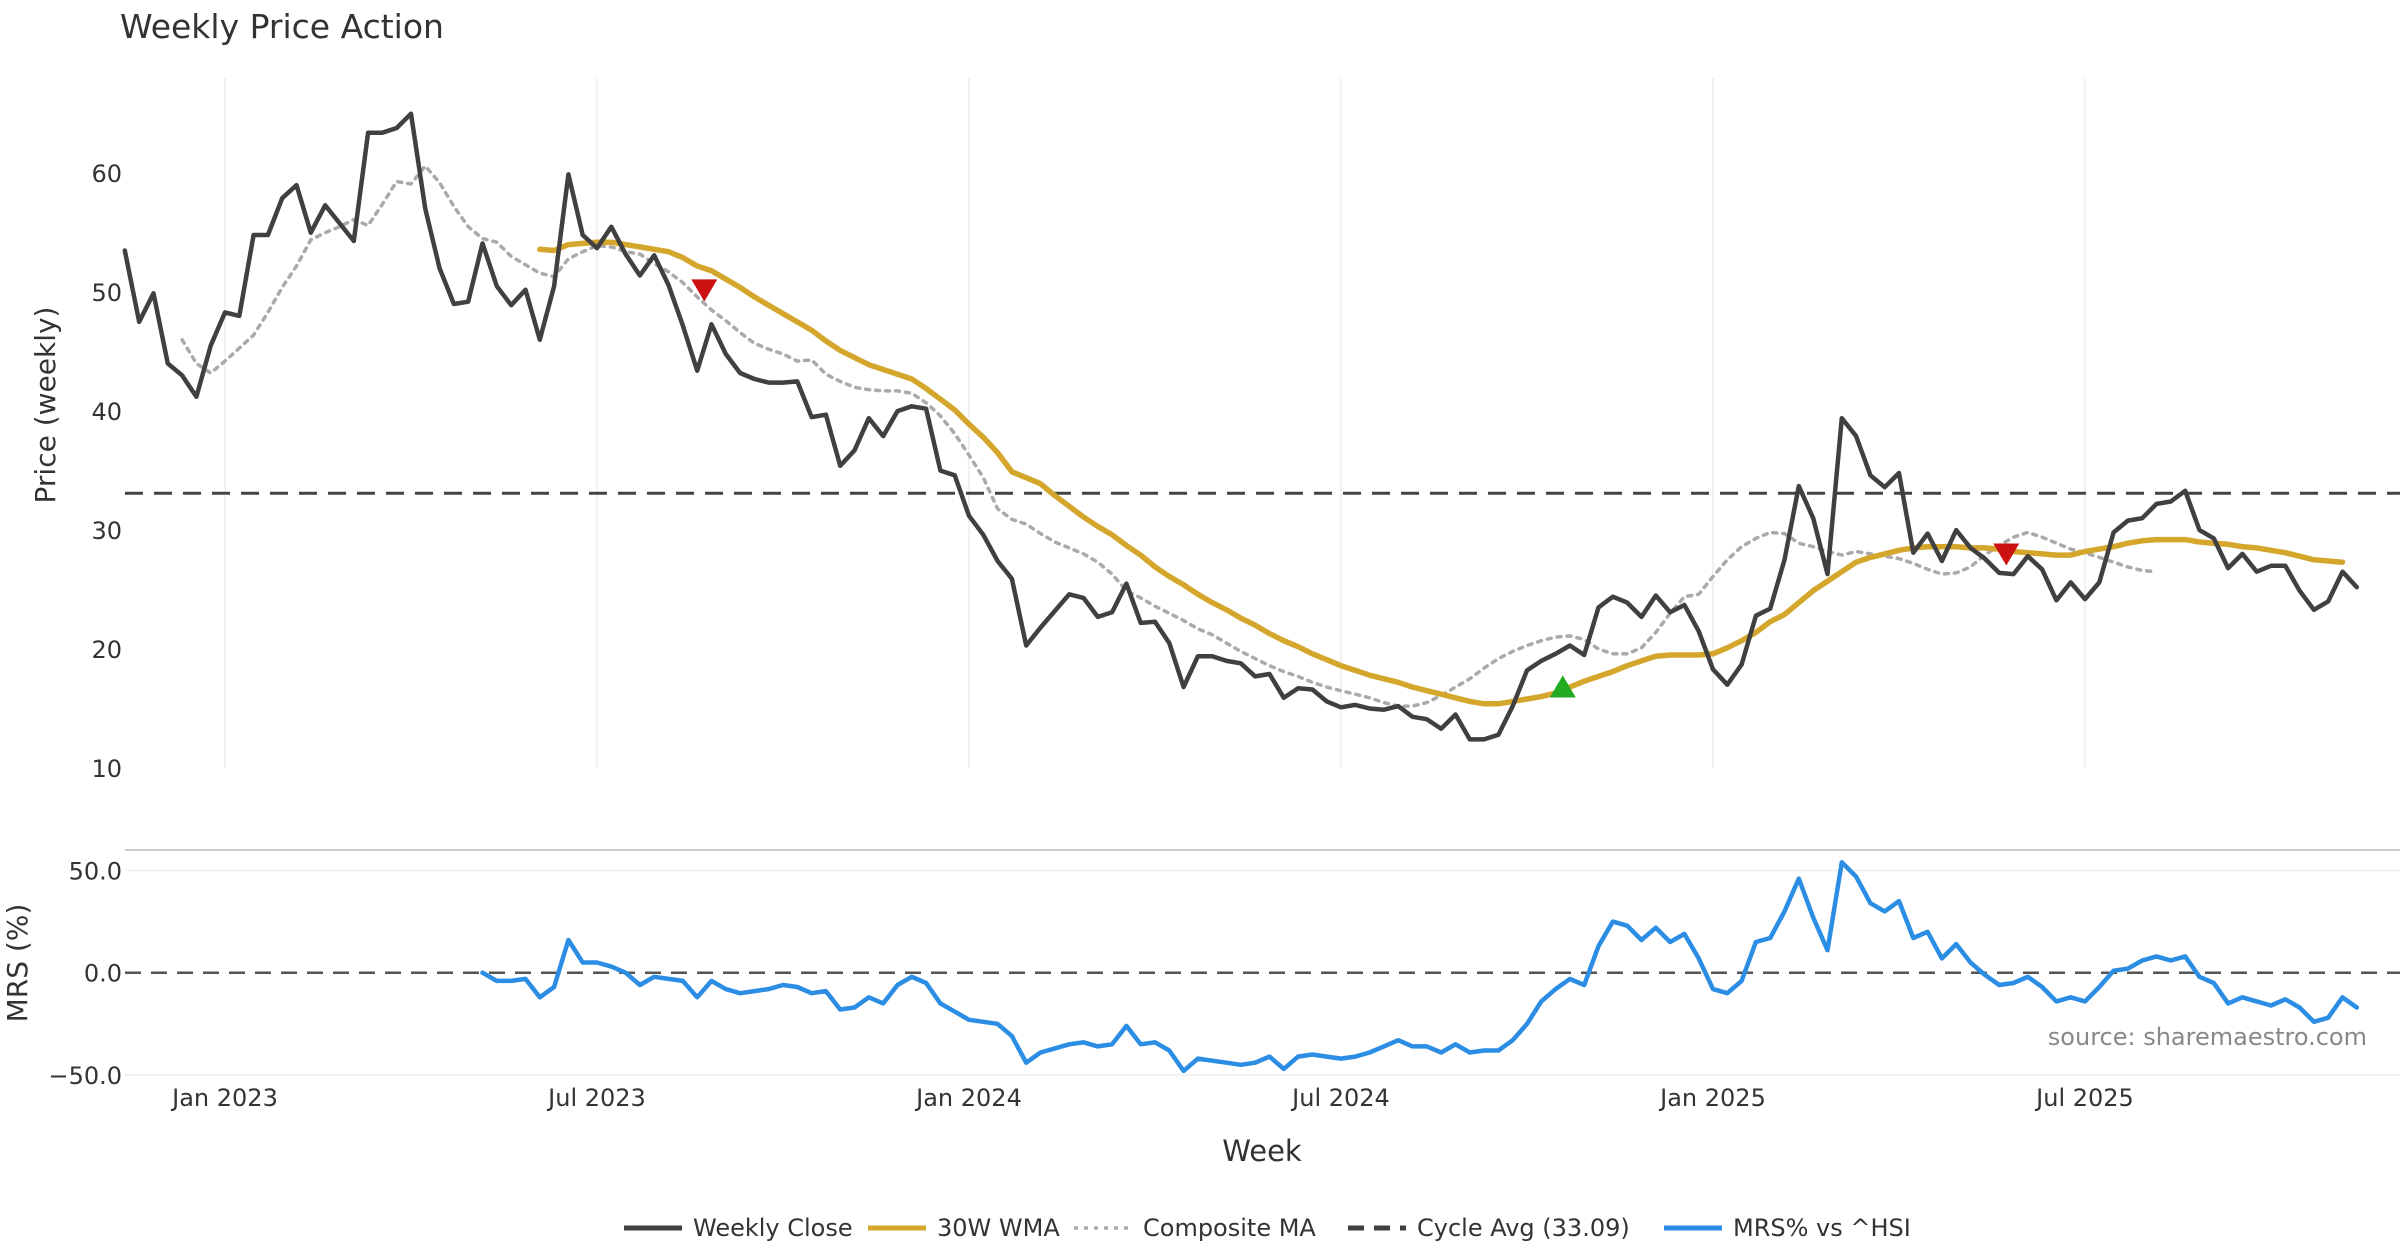 The image size is (2400, 1260). Describe the element at coordinates (106, 293) in the screenshot. I see `price-y-tick-50: 50` at that location.